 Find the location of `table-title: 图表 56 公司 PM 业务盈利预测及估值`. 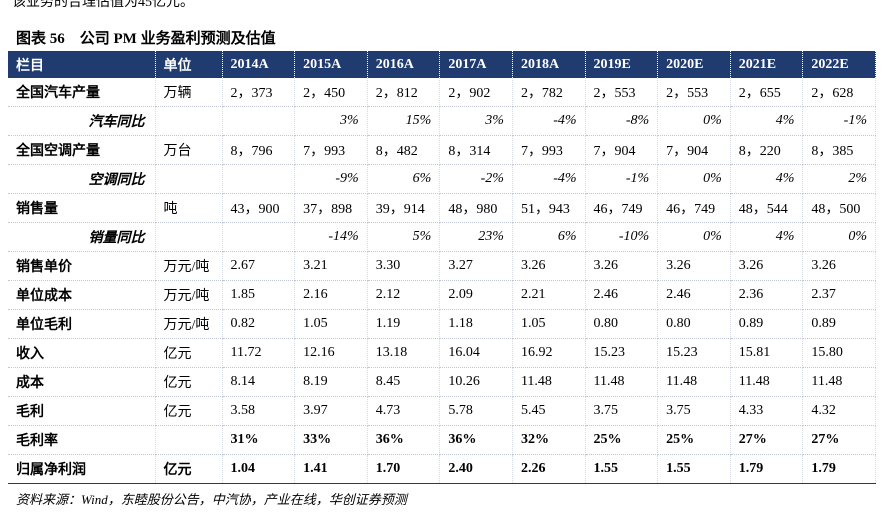

table-title: 图表 56 公司 PM 业务盈利预测及估值 is located at coordinates (146, 39).